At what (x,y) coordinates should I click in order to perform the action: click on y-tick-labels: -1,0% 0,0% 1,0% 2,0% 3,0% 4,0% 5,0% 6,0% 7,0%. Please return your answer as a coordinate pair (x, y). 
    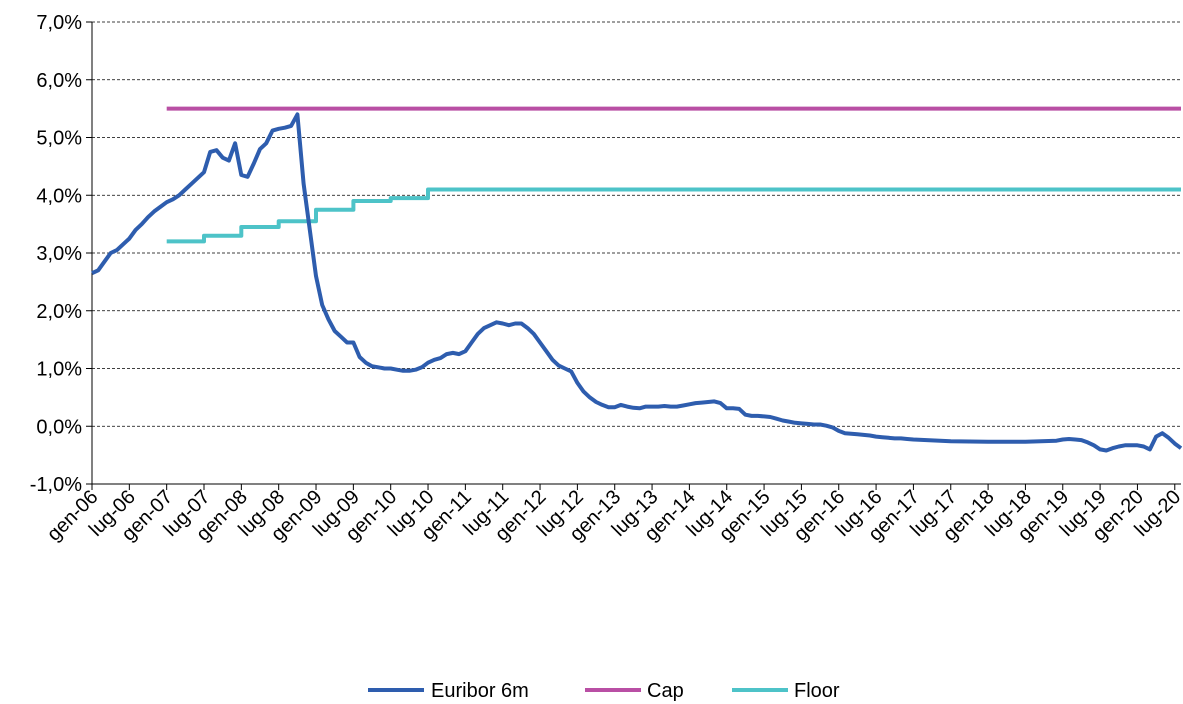
    Looking at the image, I should click on (56, 254).